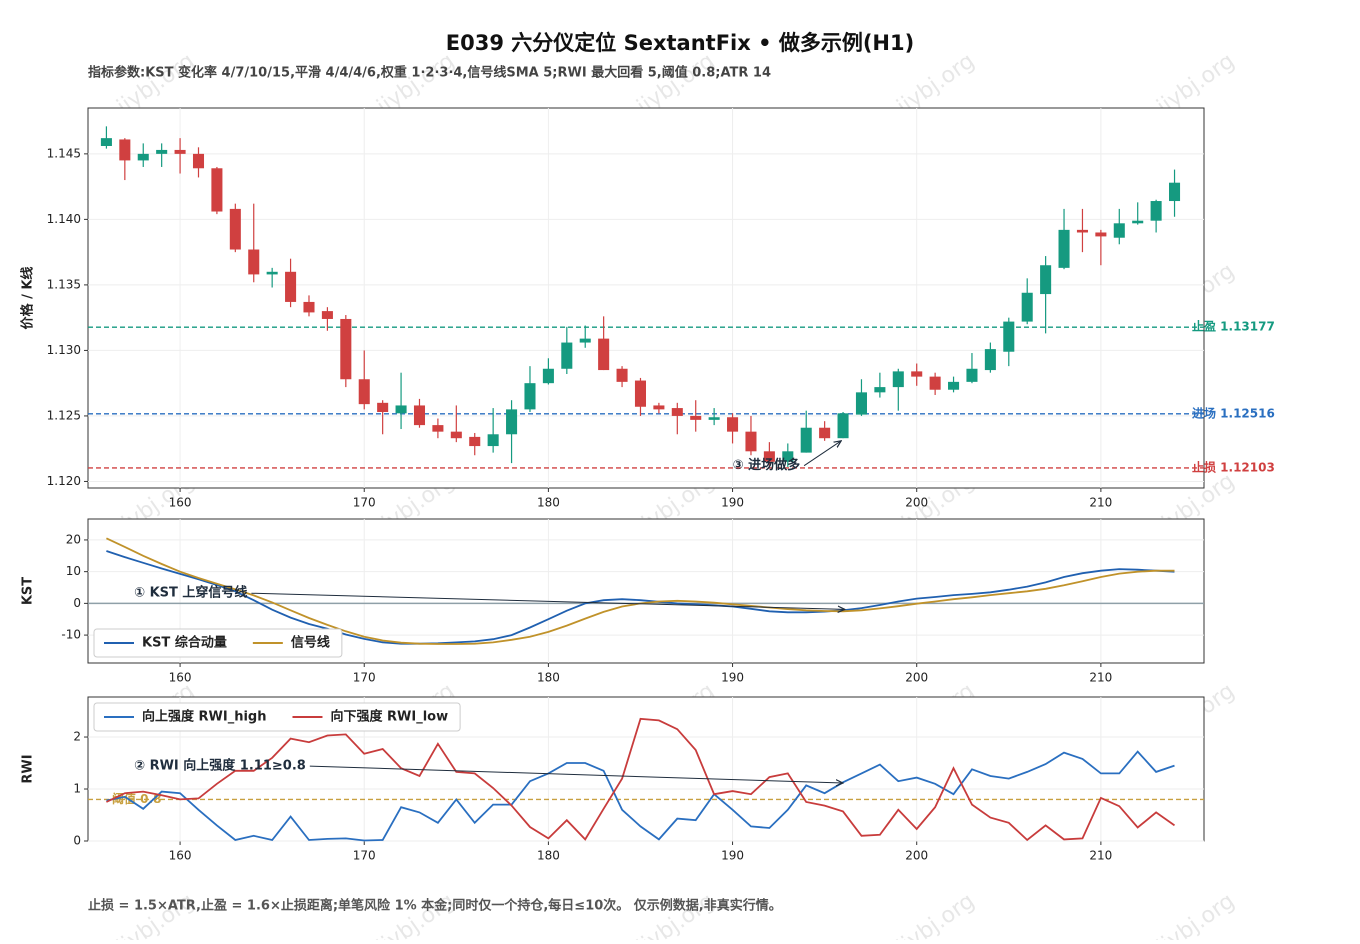  Describe the element at coordinates (73, 571) in the screenshot. I see `y-tick-label: 10` at that location.